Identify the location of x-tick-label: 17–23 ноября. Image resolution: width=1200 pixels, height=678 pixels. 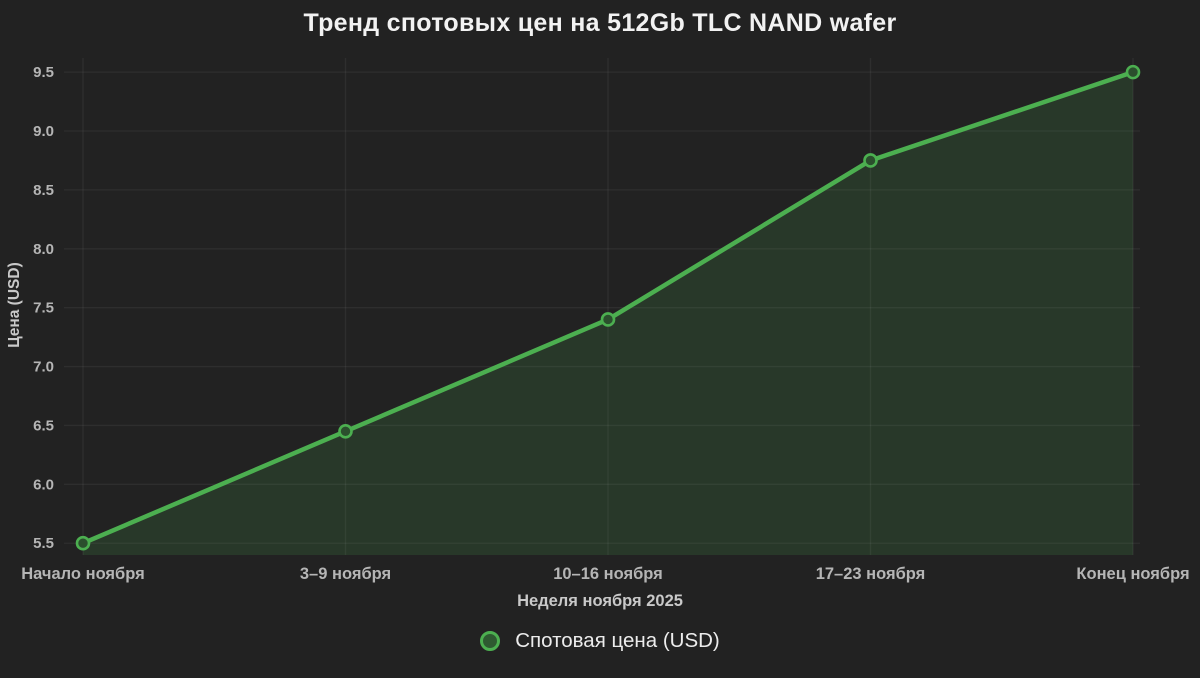
(871, 574).